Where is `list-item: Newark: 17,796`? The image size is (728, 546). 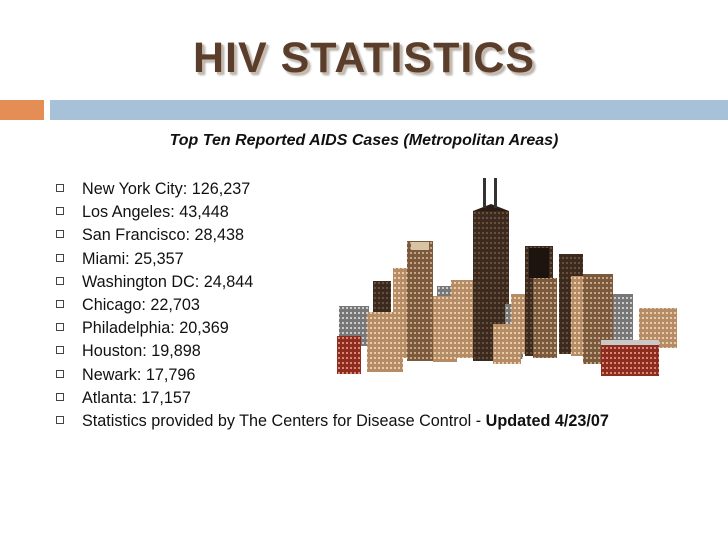 list-item: Newark: 17,796 is located at coordinates (332, 375).